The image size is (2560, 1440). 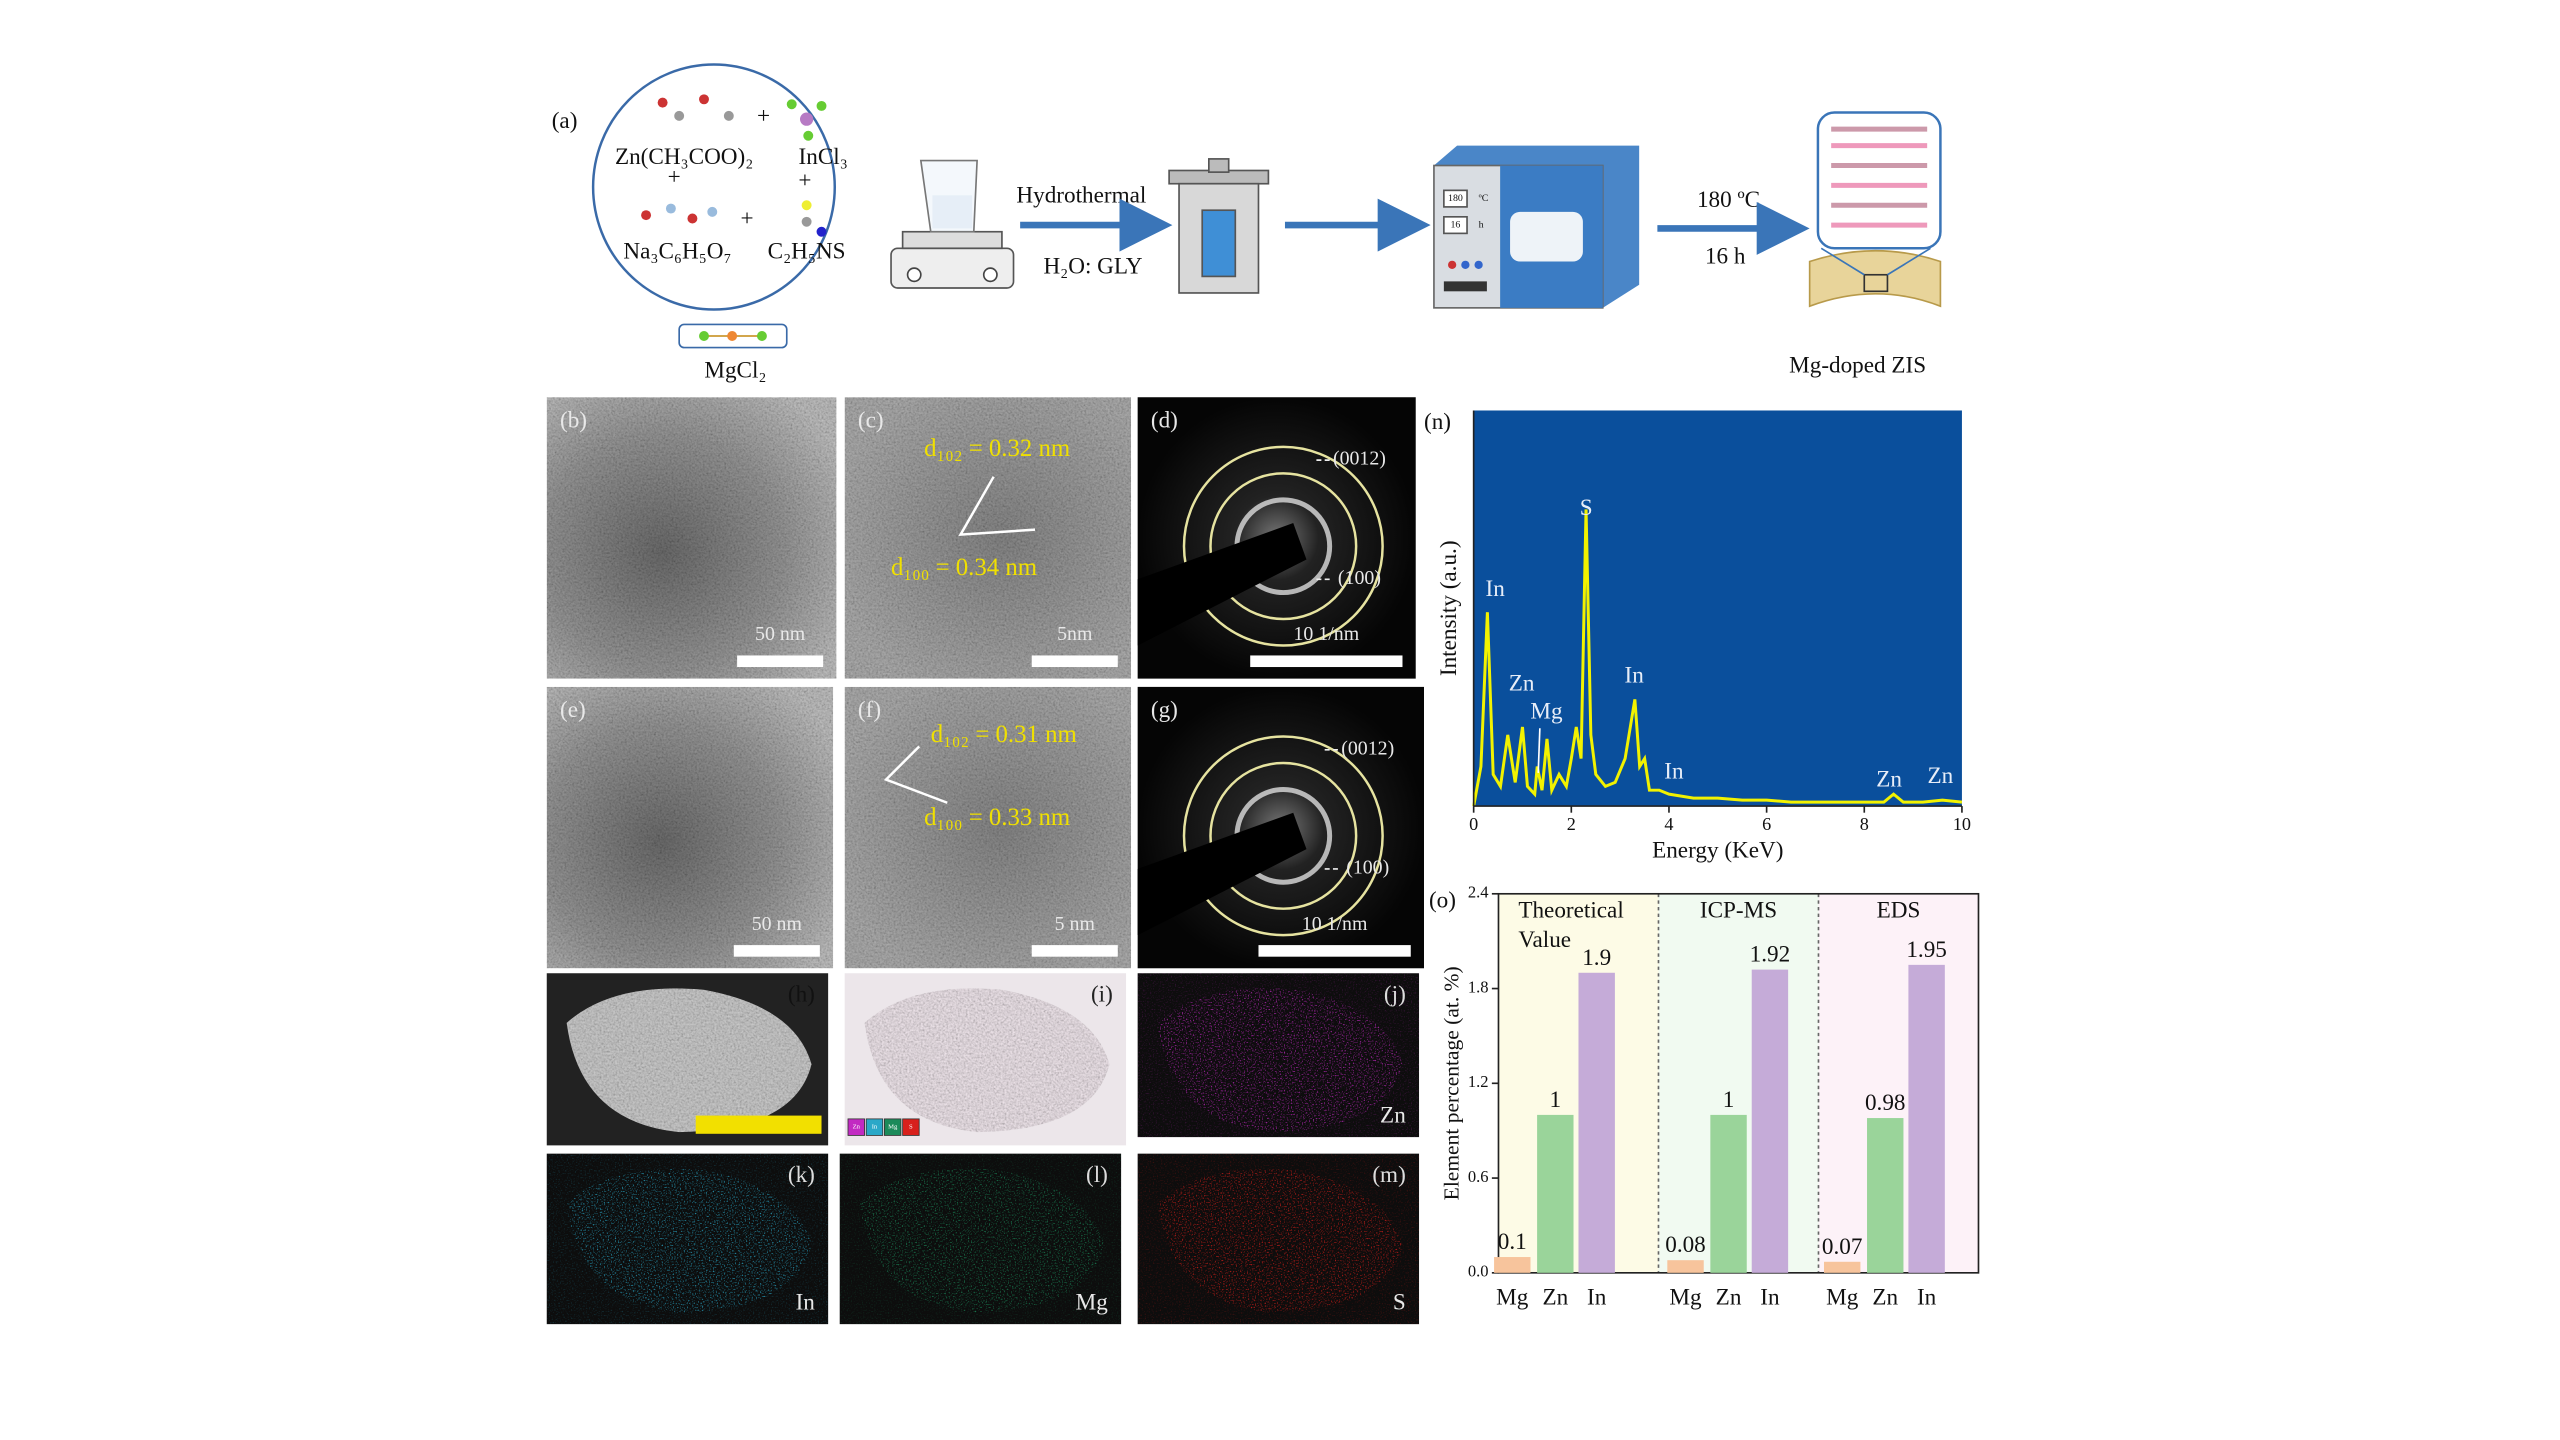 I want to click on panel-label: (n), so click(x=1437, y=422).